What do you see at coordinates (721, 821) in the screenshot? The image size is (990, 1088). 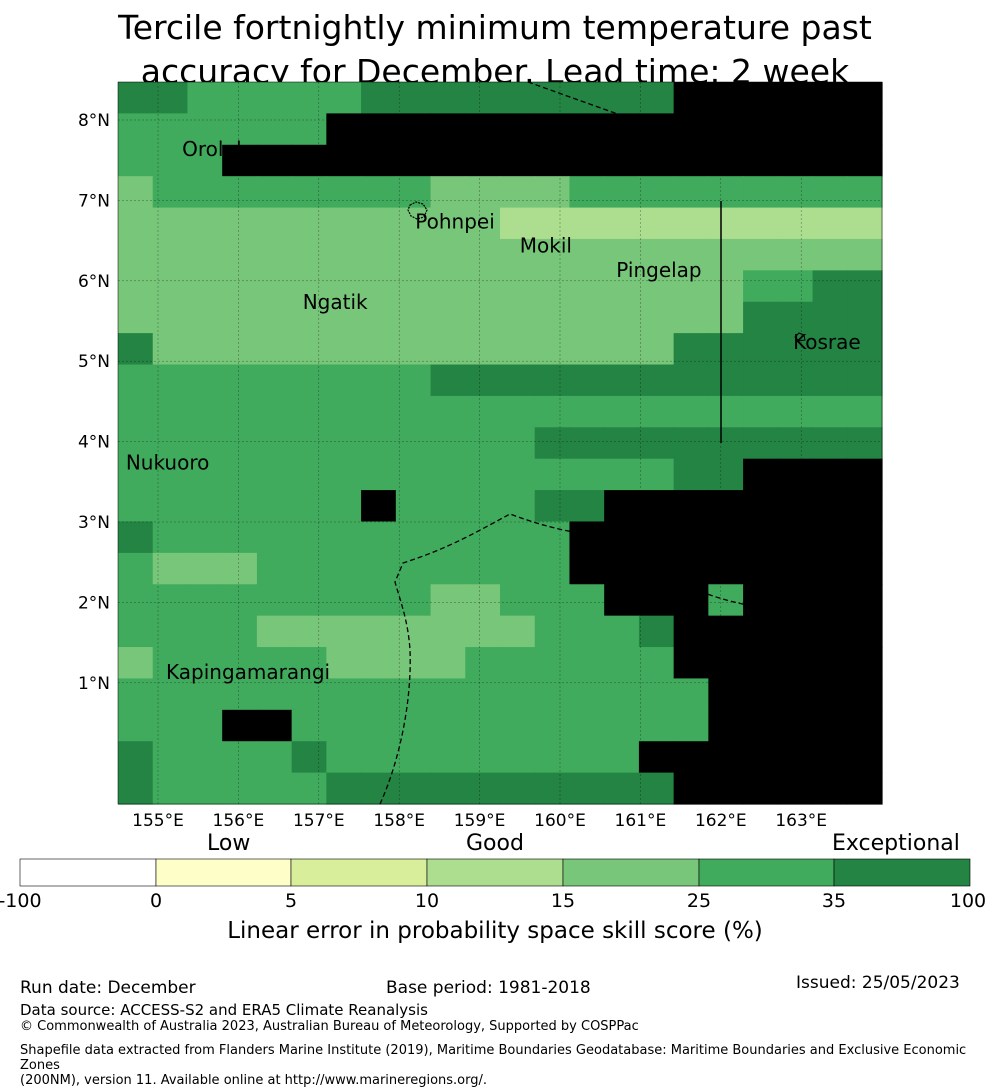 I see `lon-tick-label: 162°E` at bounding box center [721, 821].